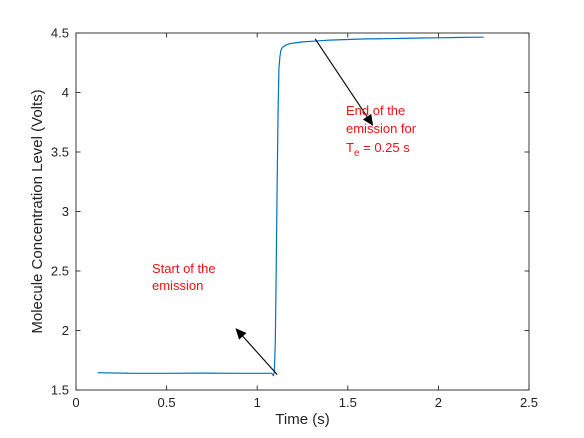 The height and width of the screenshot is (438, 584). Describe the element at coordinates (529, 402) in the screenshot. I see `x-tick-label: 2.5` at that location.